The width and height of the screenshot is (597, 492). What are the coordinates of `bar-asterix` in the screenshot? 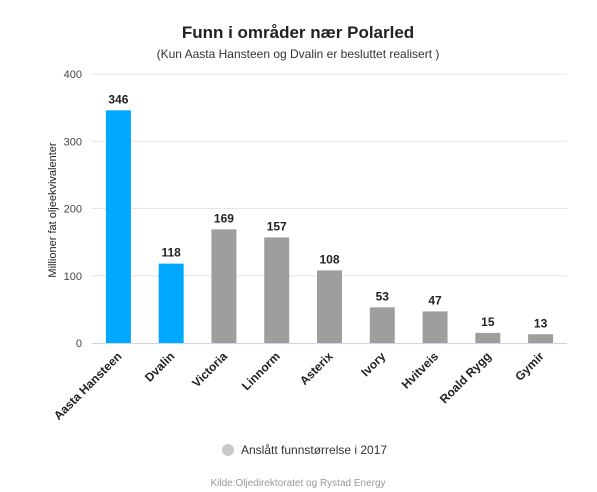 It's located at (329, 306).